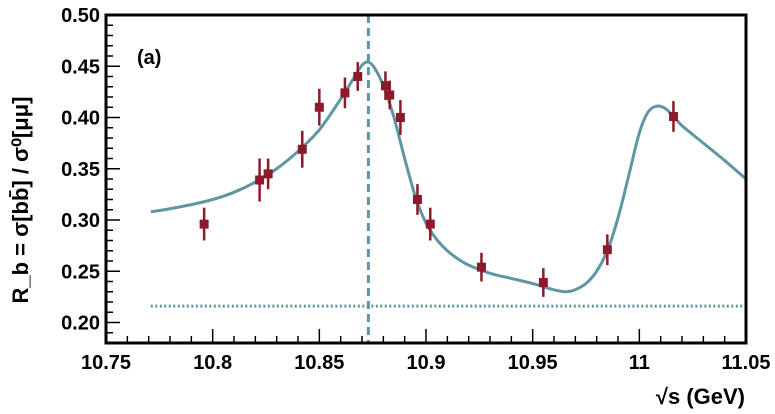 Image resolution: width=775 pixels, height=414 pixels. I want to click on y-tick-label: 0.35, so click(80, 170).